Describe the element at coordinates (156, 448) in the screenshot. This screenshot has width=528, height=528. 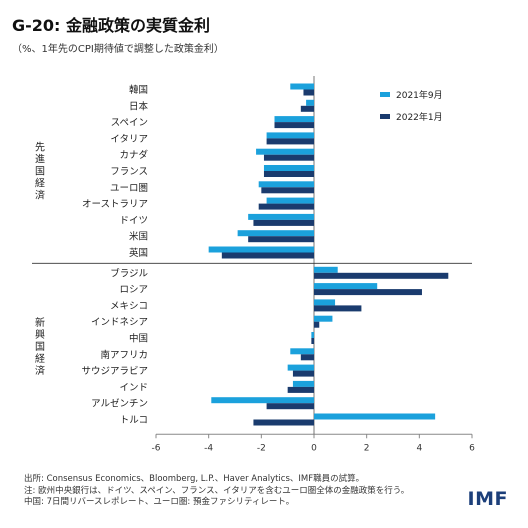
I see `x-tick-label: -6` at that location.